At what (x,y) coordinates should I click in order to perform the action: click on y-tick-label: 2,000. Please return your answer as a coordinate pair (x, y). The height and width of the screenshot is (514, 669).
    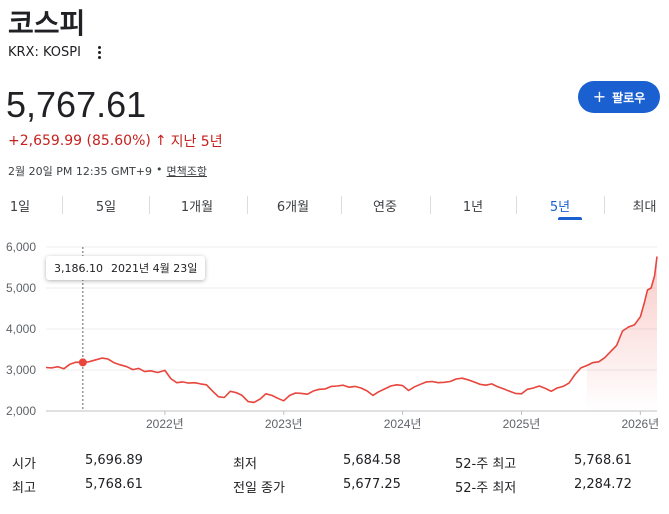
    Looking at the image, I should click on (21, 411).